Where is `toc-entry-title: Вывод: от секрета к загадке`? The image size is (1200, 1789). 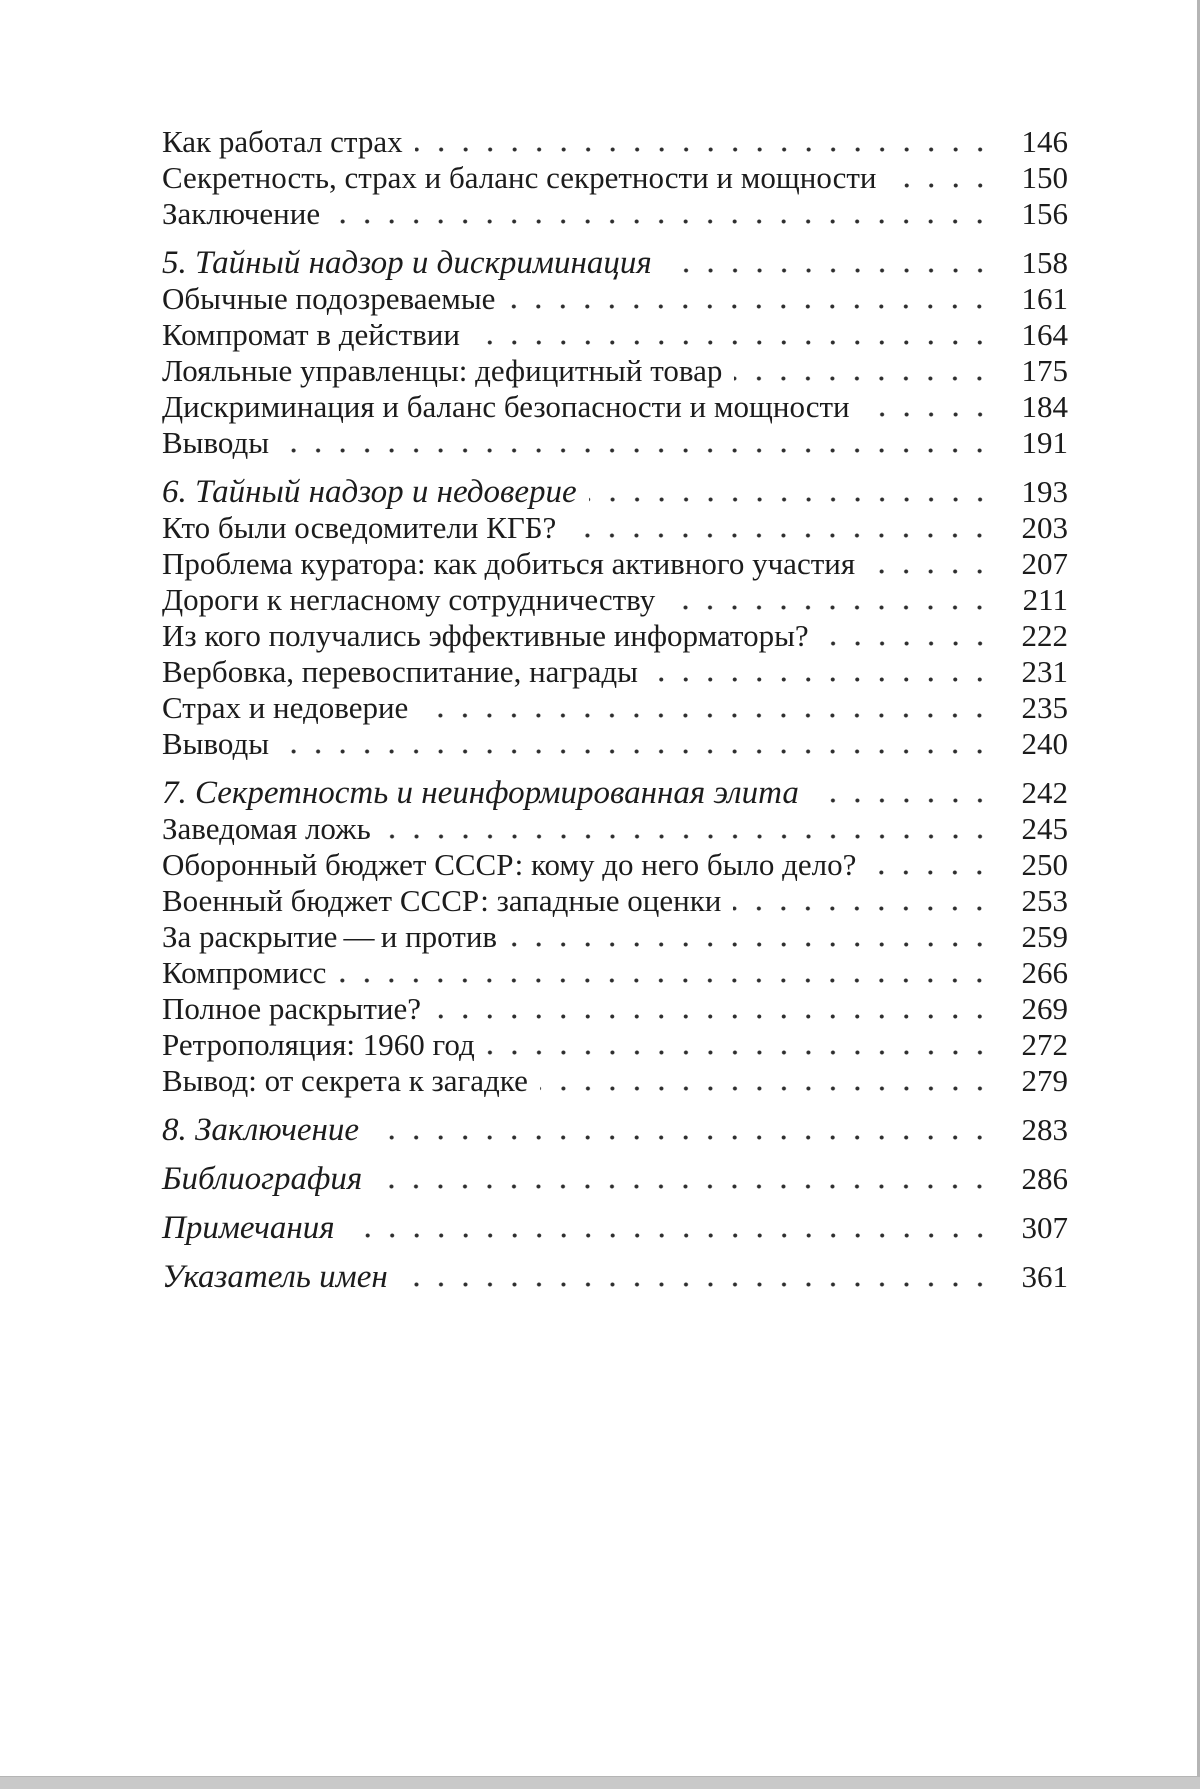
toc-entry-title: Вывод: от секрета к загадке is located at coordinates (345, 1080).